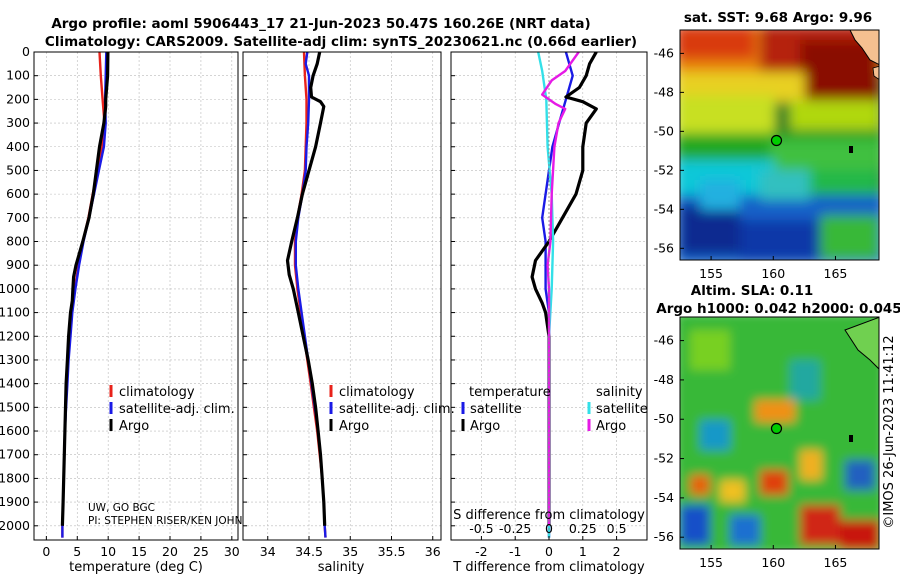 This screenshot has width=900, height=580. I want to click on copyright-timestamp: ©IMOS 26-Jun-2023 11:41:12, so click(889, 431).